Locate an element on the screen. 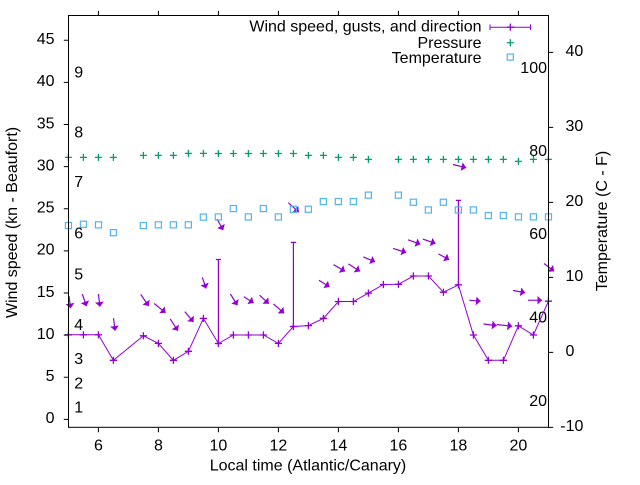  svg-text: 3 is located at coordinates (78, 359).